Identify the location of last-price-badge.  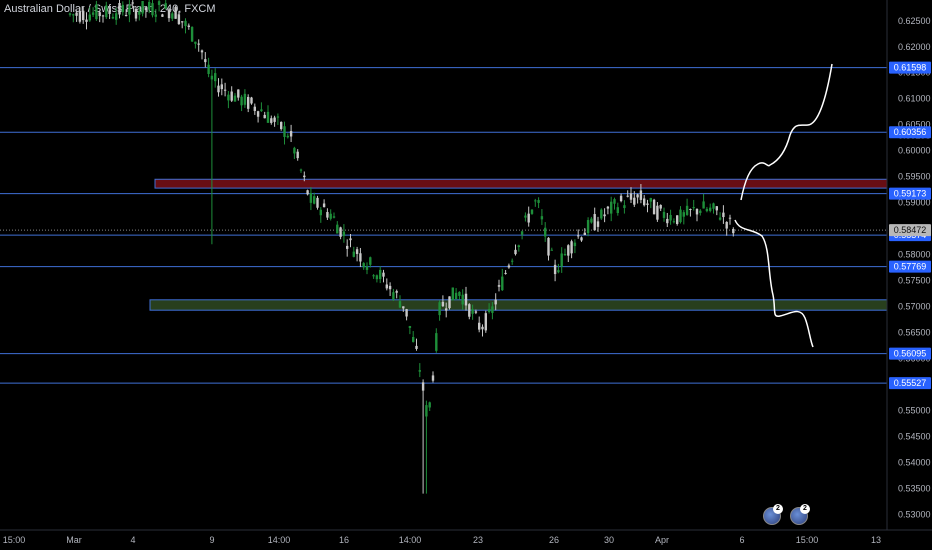
(910, 230).